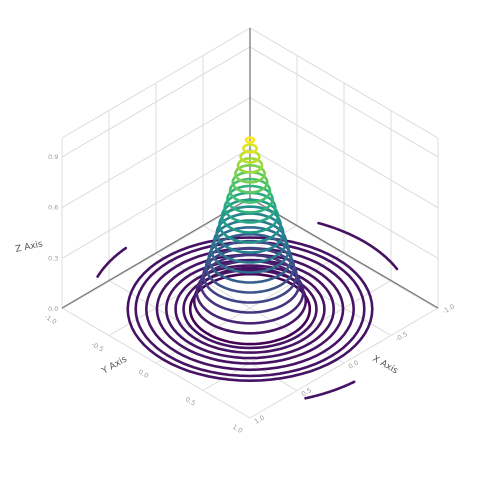 This screenshot has width=500, height=500. What do you see at coordinates (53, 157) in the screenshot?
I see `z-tick-label: 0.9` at bounding box center [53, 157].